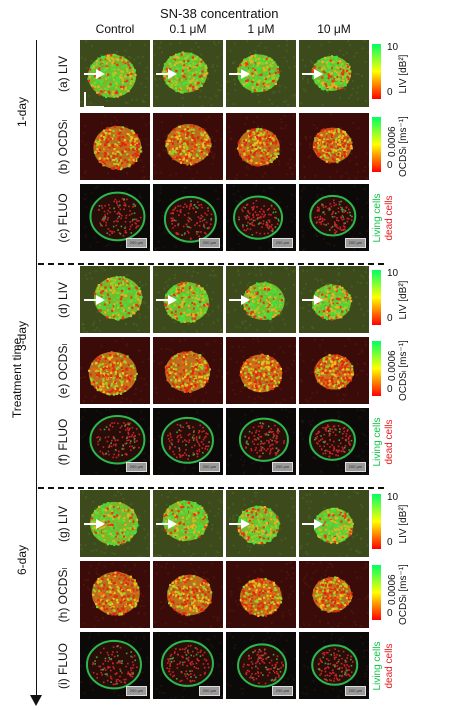 This screenshot has width=450, height=710. Describe the element at coordinates (22, 112) in the screenshot. I see `day-label: 1-day` at that location.